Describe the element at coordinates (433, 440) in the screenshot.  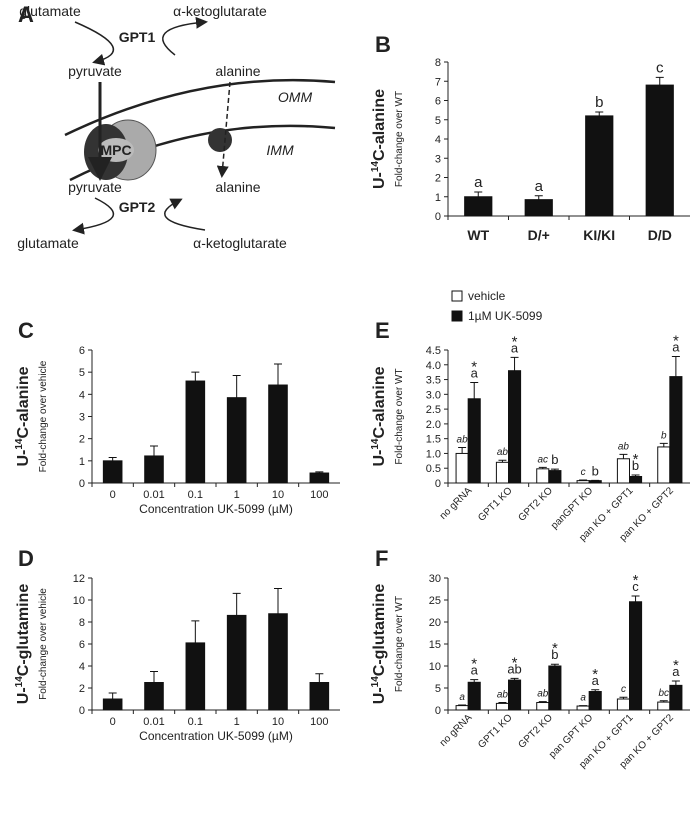
I see `y-tick-label: 1.5` at that location.